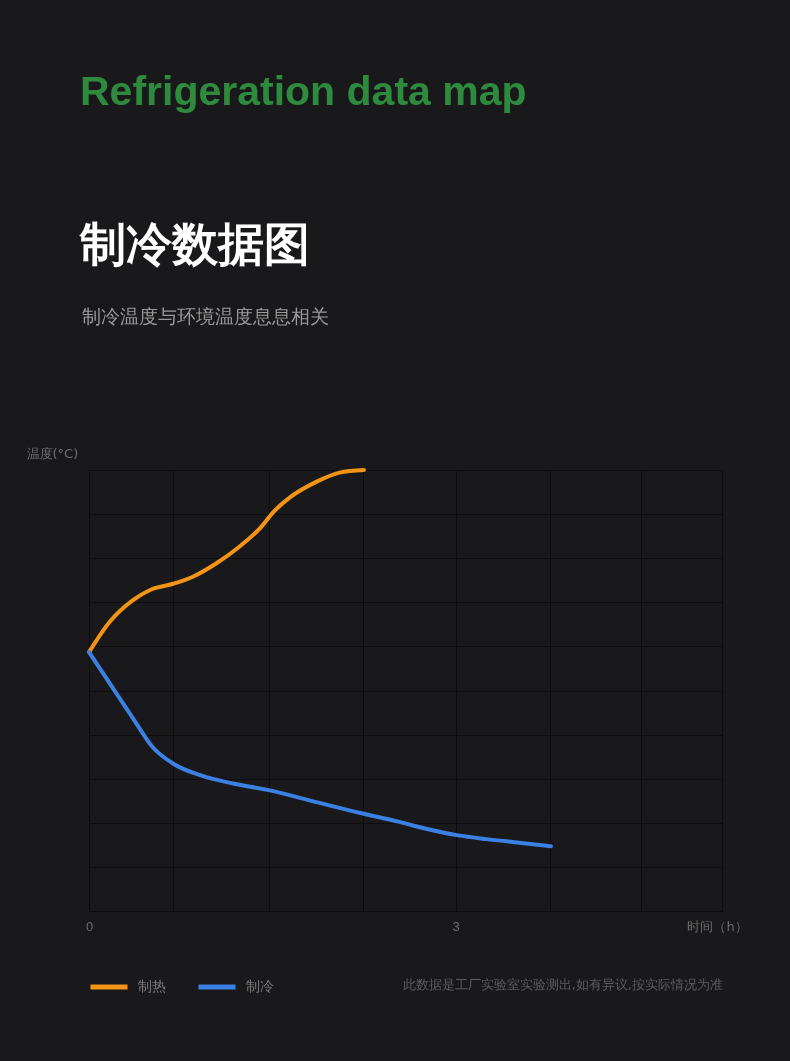 This screenshot has height=1061, width=790. I want to click on text: 制冷温度与环境温度息息相关, so click(205, 316).